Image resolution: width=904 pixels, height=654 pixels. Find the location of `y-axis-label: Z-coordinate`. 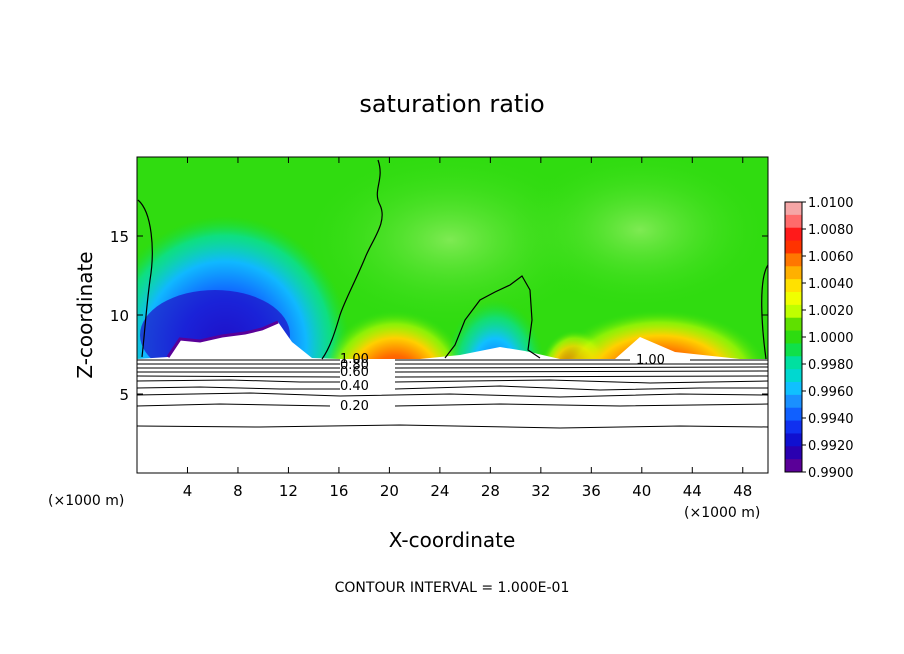

y-axis-label: Z-coordinate is located at coordinates (85, 314).